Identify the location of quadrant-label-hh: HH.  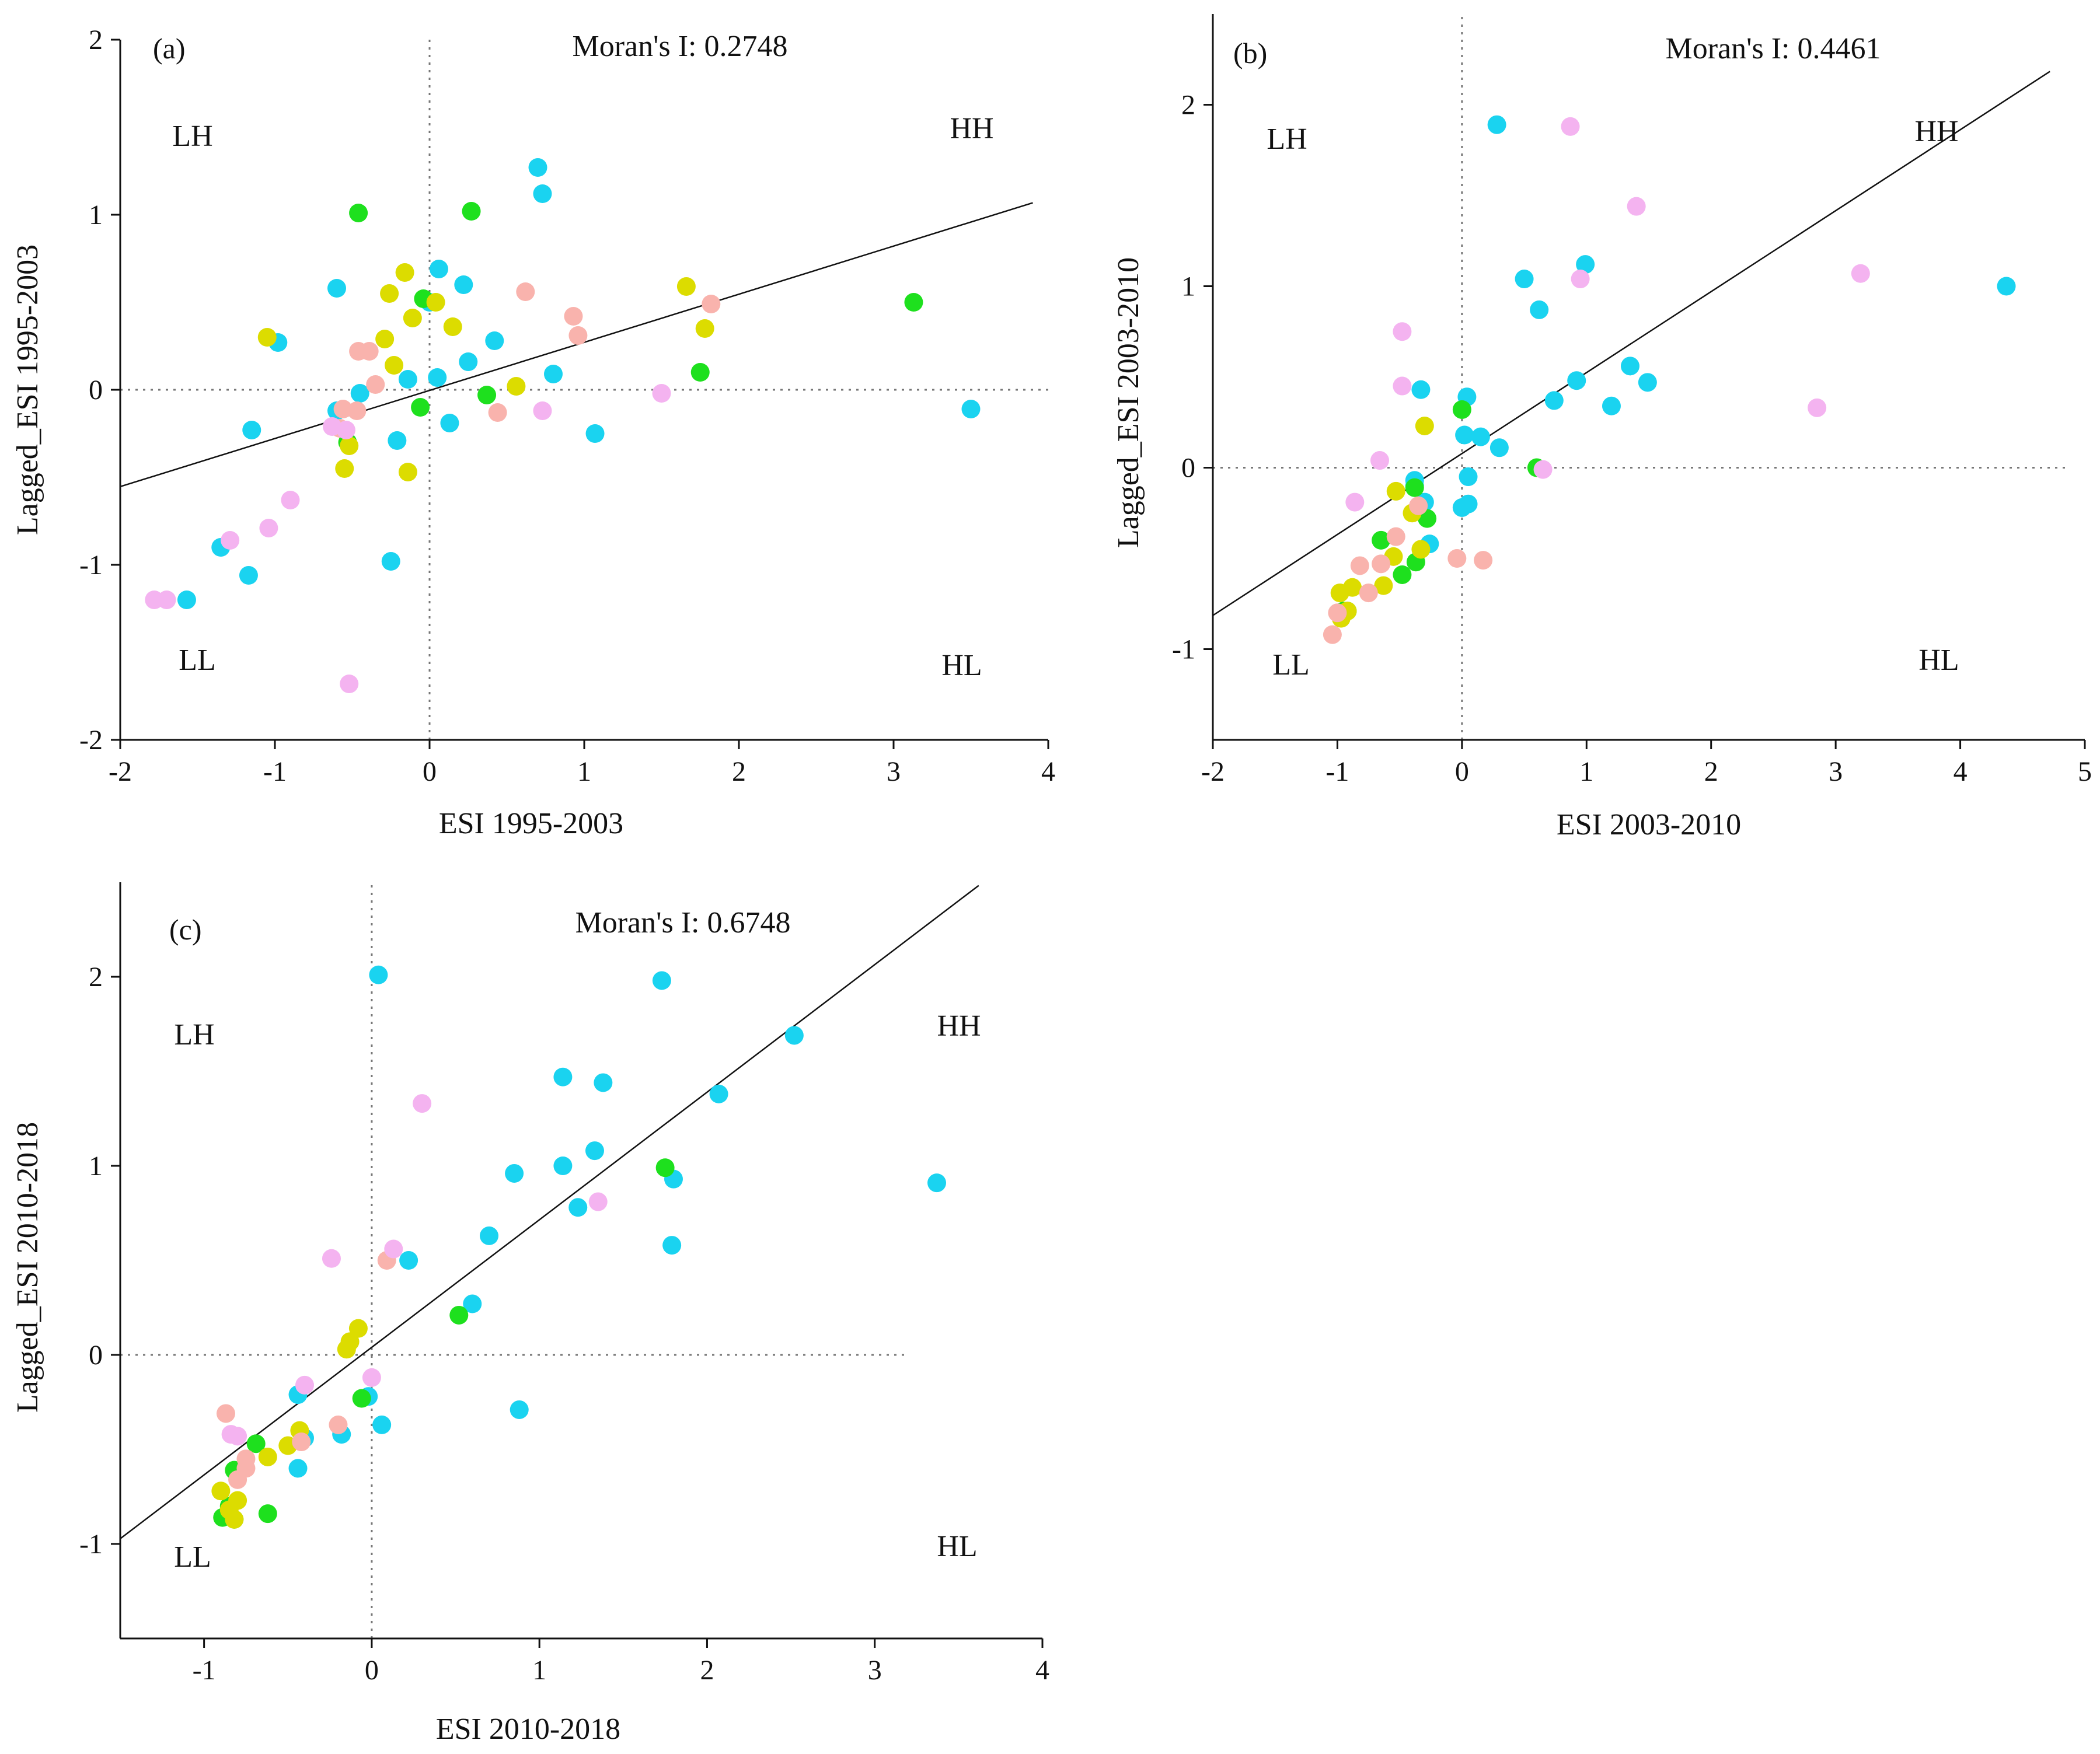
(1936, 131).